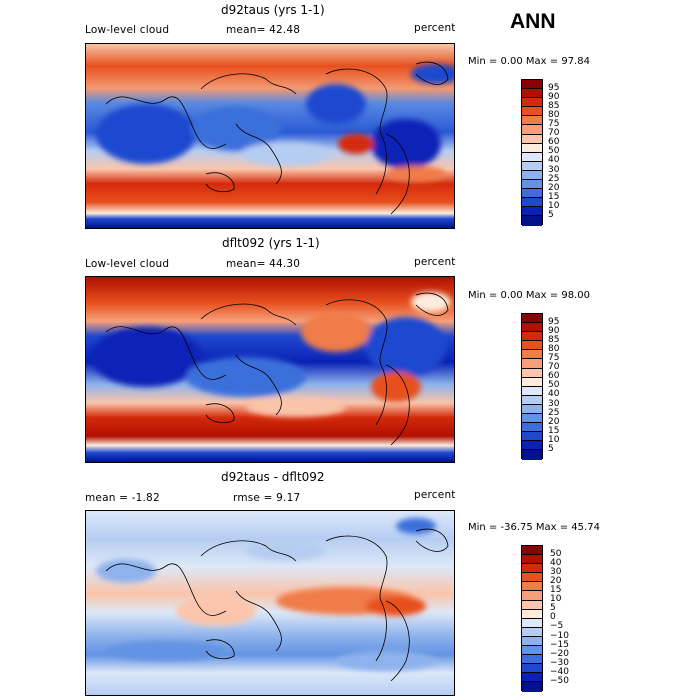  Describe the element at coordinates (559, 636) in the screenshot. I see `colorbar-tick-label: −10` at that location.